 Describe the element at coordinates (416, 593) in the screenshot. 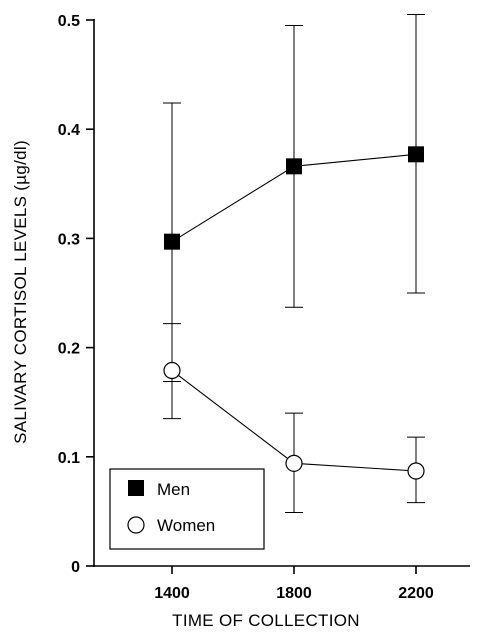

I see `x-tick-label: 2200` at that location.